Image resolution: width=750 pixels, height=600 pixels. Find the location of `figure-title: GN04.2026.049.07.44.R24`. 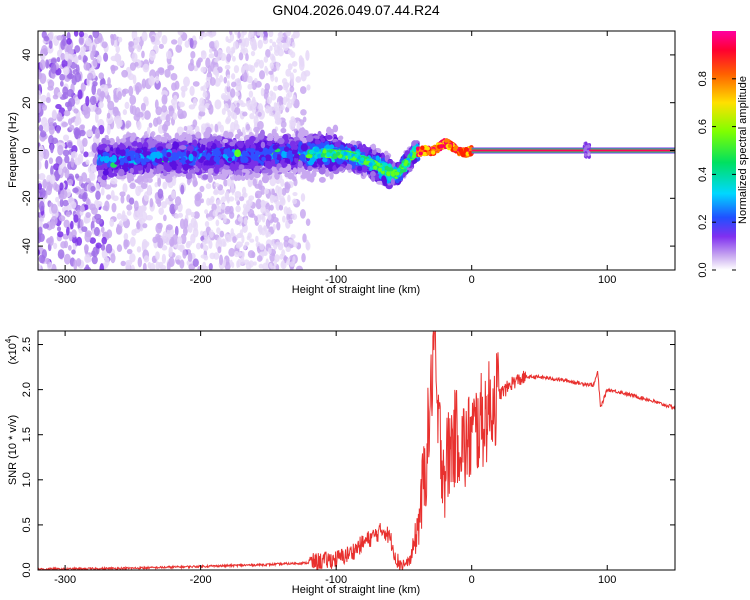

figure-title: GN04.2026.049.07.44.R24 is located at coordinates (356, 10).